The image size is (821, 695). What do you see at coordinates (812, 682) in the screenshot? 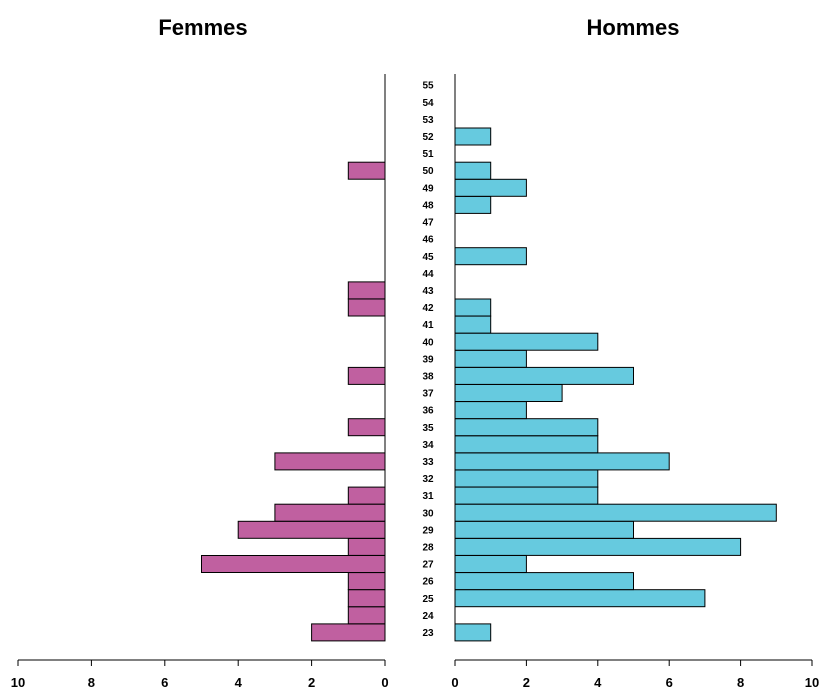
I see `right-axis-tick-label: 10` at bounding box center [812, 682].